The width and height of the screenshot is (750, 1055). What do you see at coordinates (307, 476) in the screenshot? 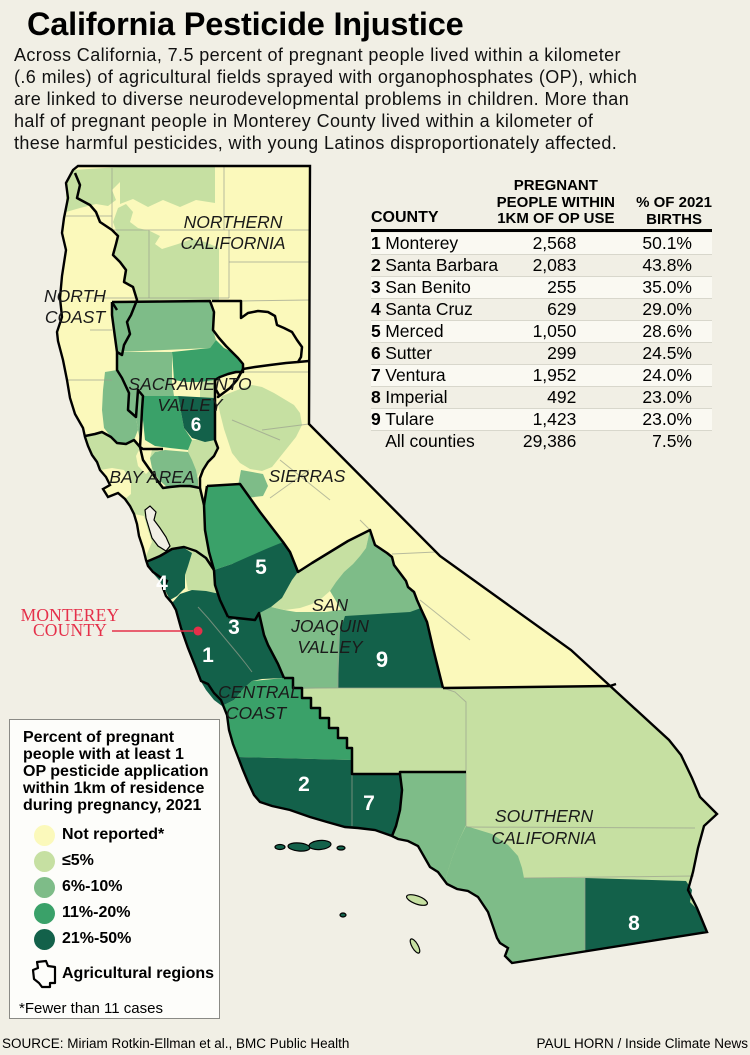
I see `svg-text: SIERRAS` at bounding box center [307, 476].